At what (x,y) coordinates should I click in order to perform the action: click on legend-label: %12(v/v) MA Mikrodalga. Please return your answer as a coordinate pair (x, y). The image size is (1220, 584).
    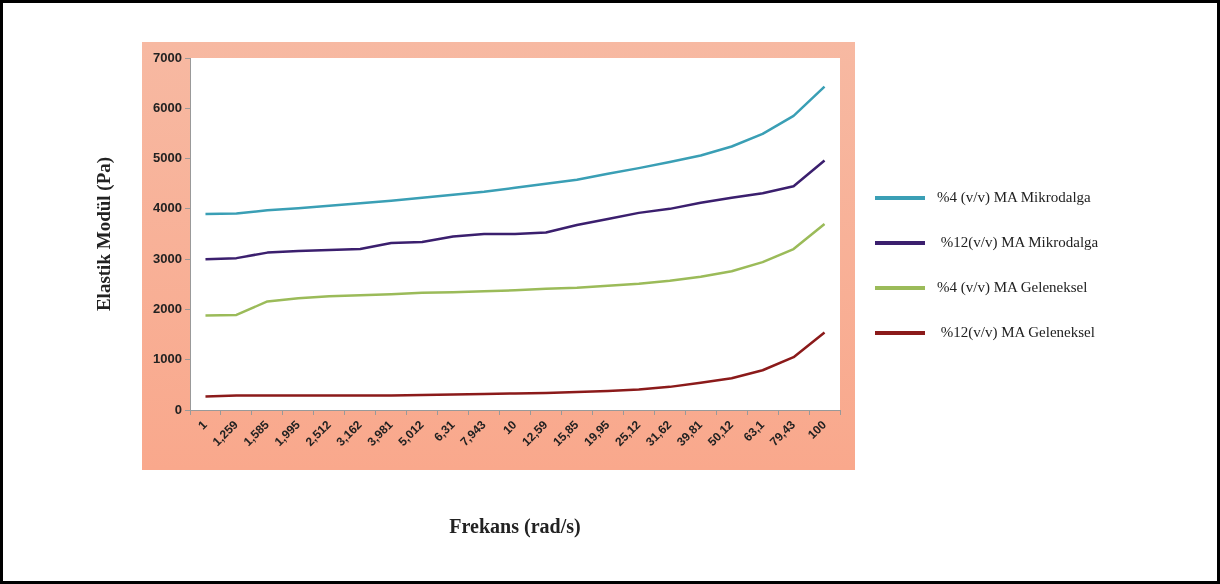
    Looking at the image, I should click on (1019, 242).